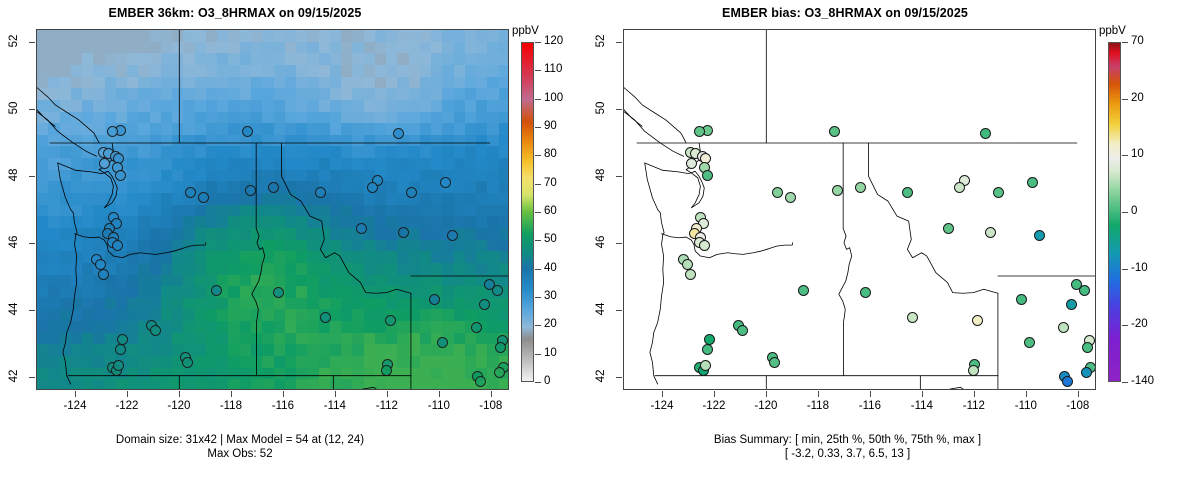  I want to click on footer-model-line2: Max Obs: 52, so click(240, 454).